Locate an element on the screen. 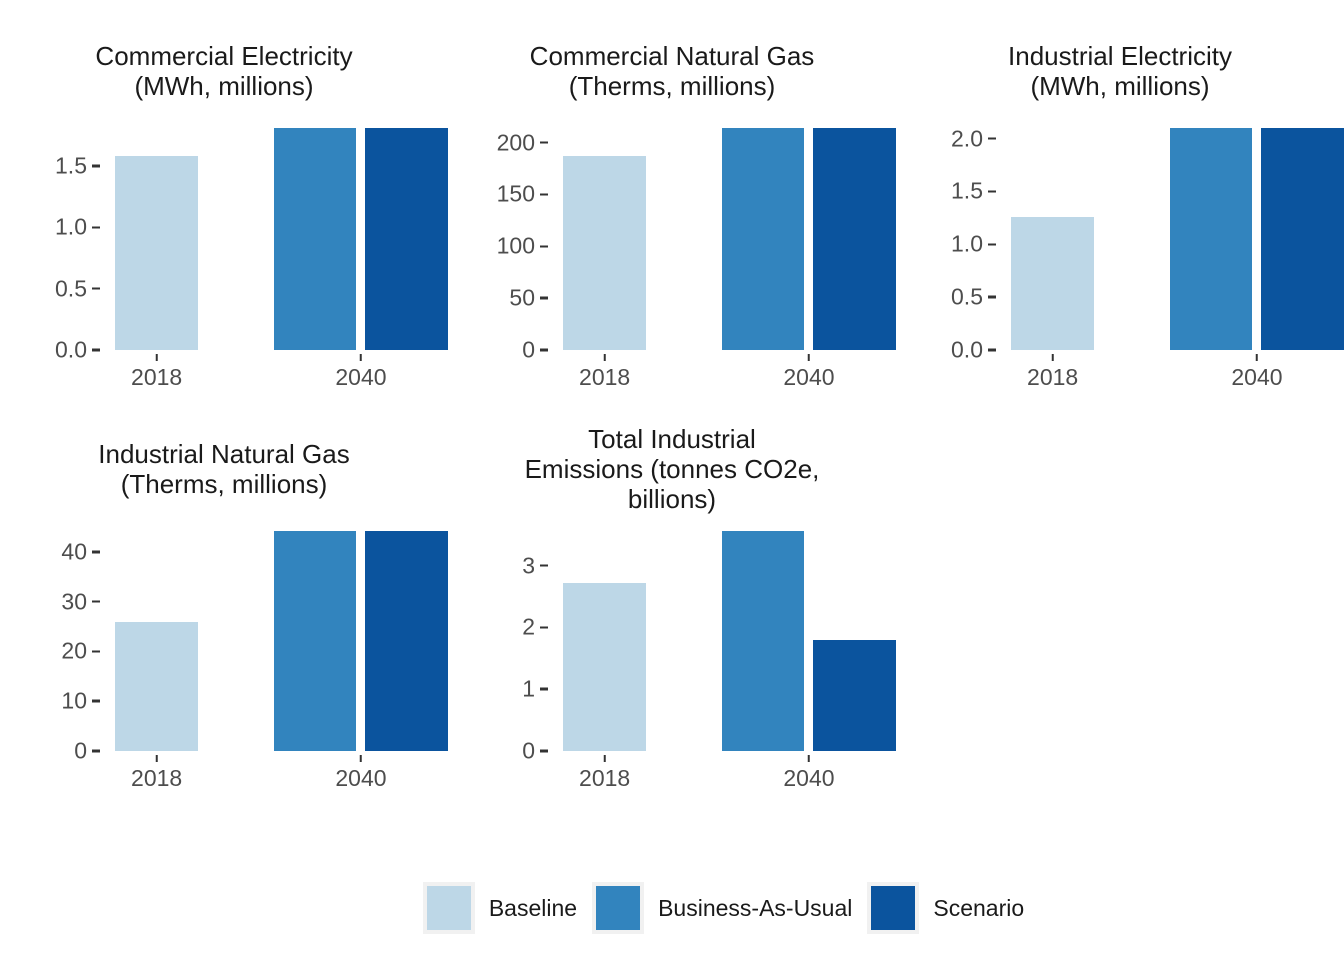 The width and height of the screenshot is (1344, 960). y-axis: 0 1 2 3 is located at coordinates (500, 647).